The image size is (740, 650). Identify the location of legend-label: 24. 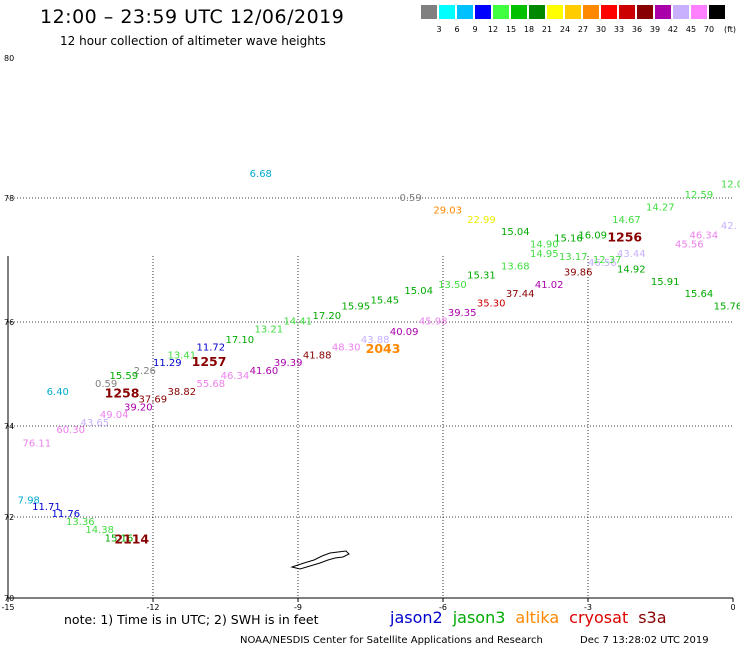
(565, 29).